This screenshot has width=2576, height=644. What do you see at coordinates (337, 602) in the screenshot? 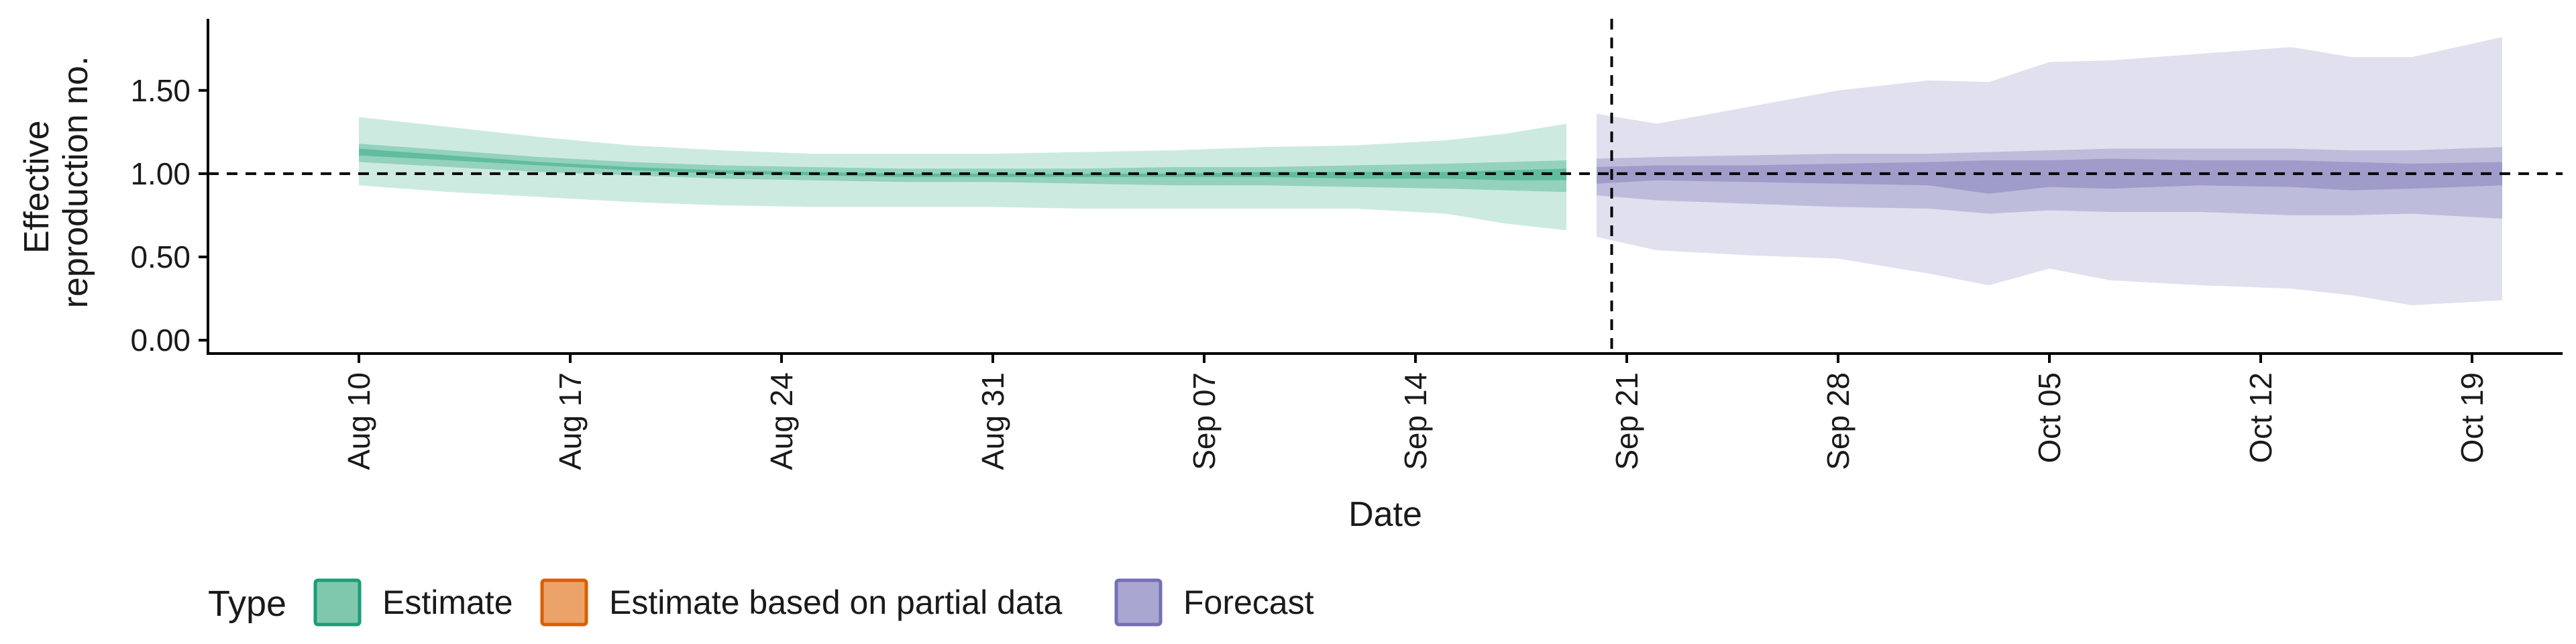
I see `legend-key-estimate` at bounding box center [337, 602].